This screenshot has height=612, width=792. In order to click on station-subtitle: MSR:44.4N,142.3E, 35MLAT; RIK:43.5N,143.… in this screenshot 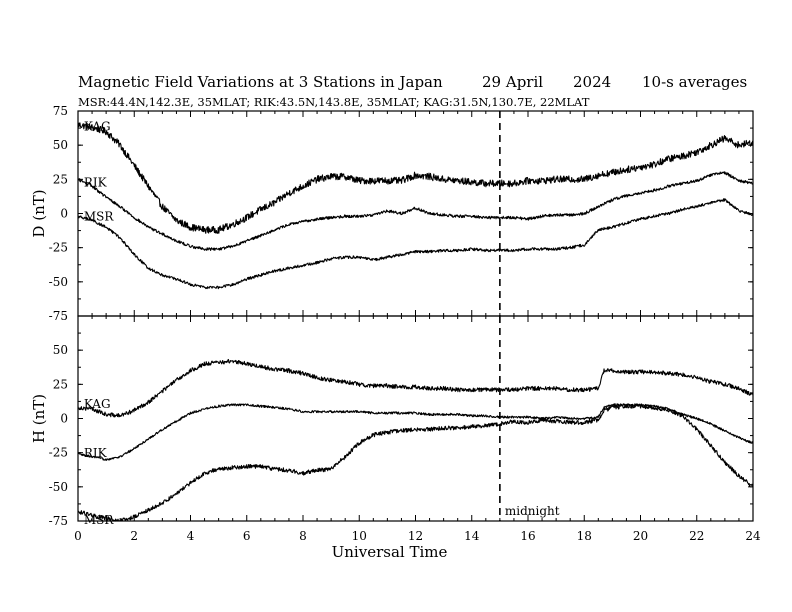, I will do `click(334, 102)`.